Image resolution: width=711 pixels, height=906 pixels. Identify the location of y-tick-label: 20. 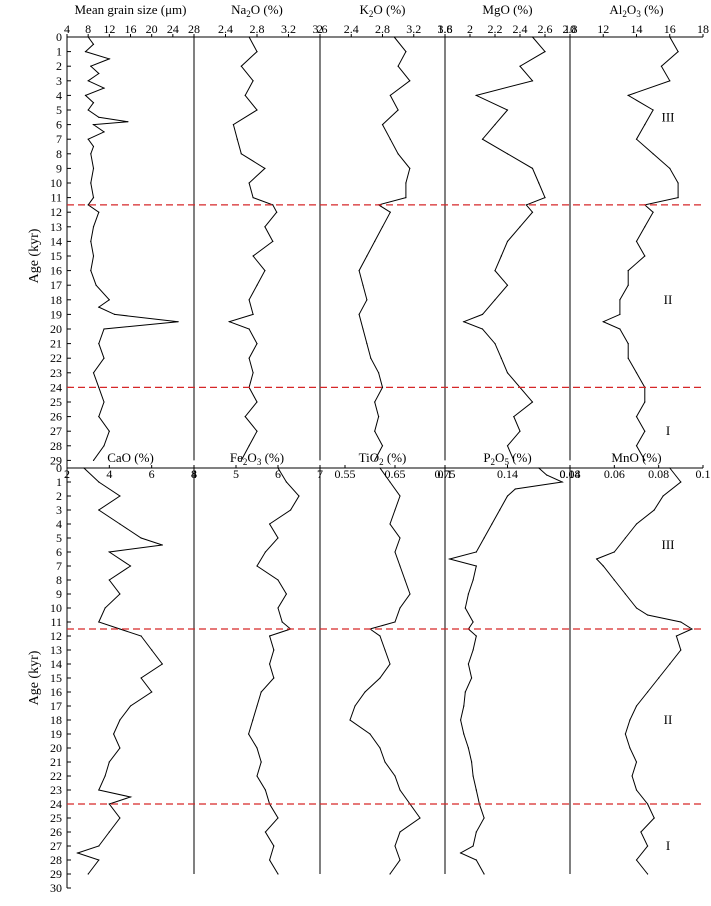
(56, 748).